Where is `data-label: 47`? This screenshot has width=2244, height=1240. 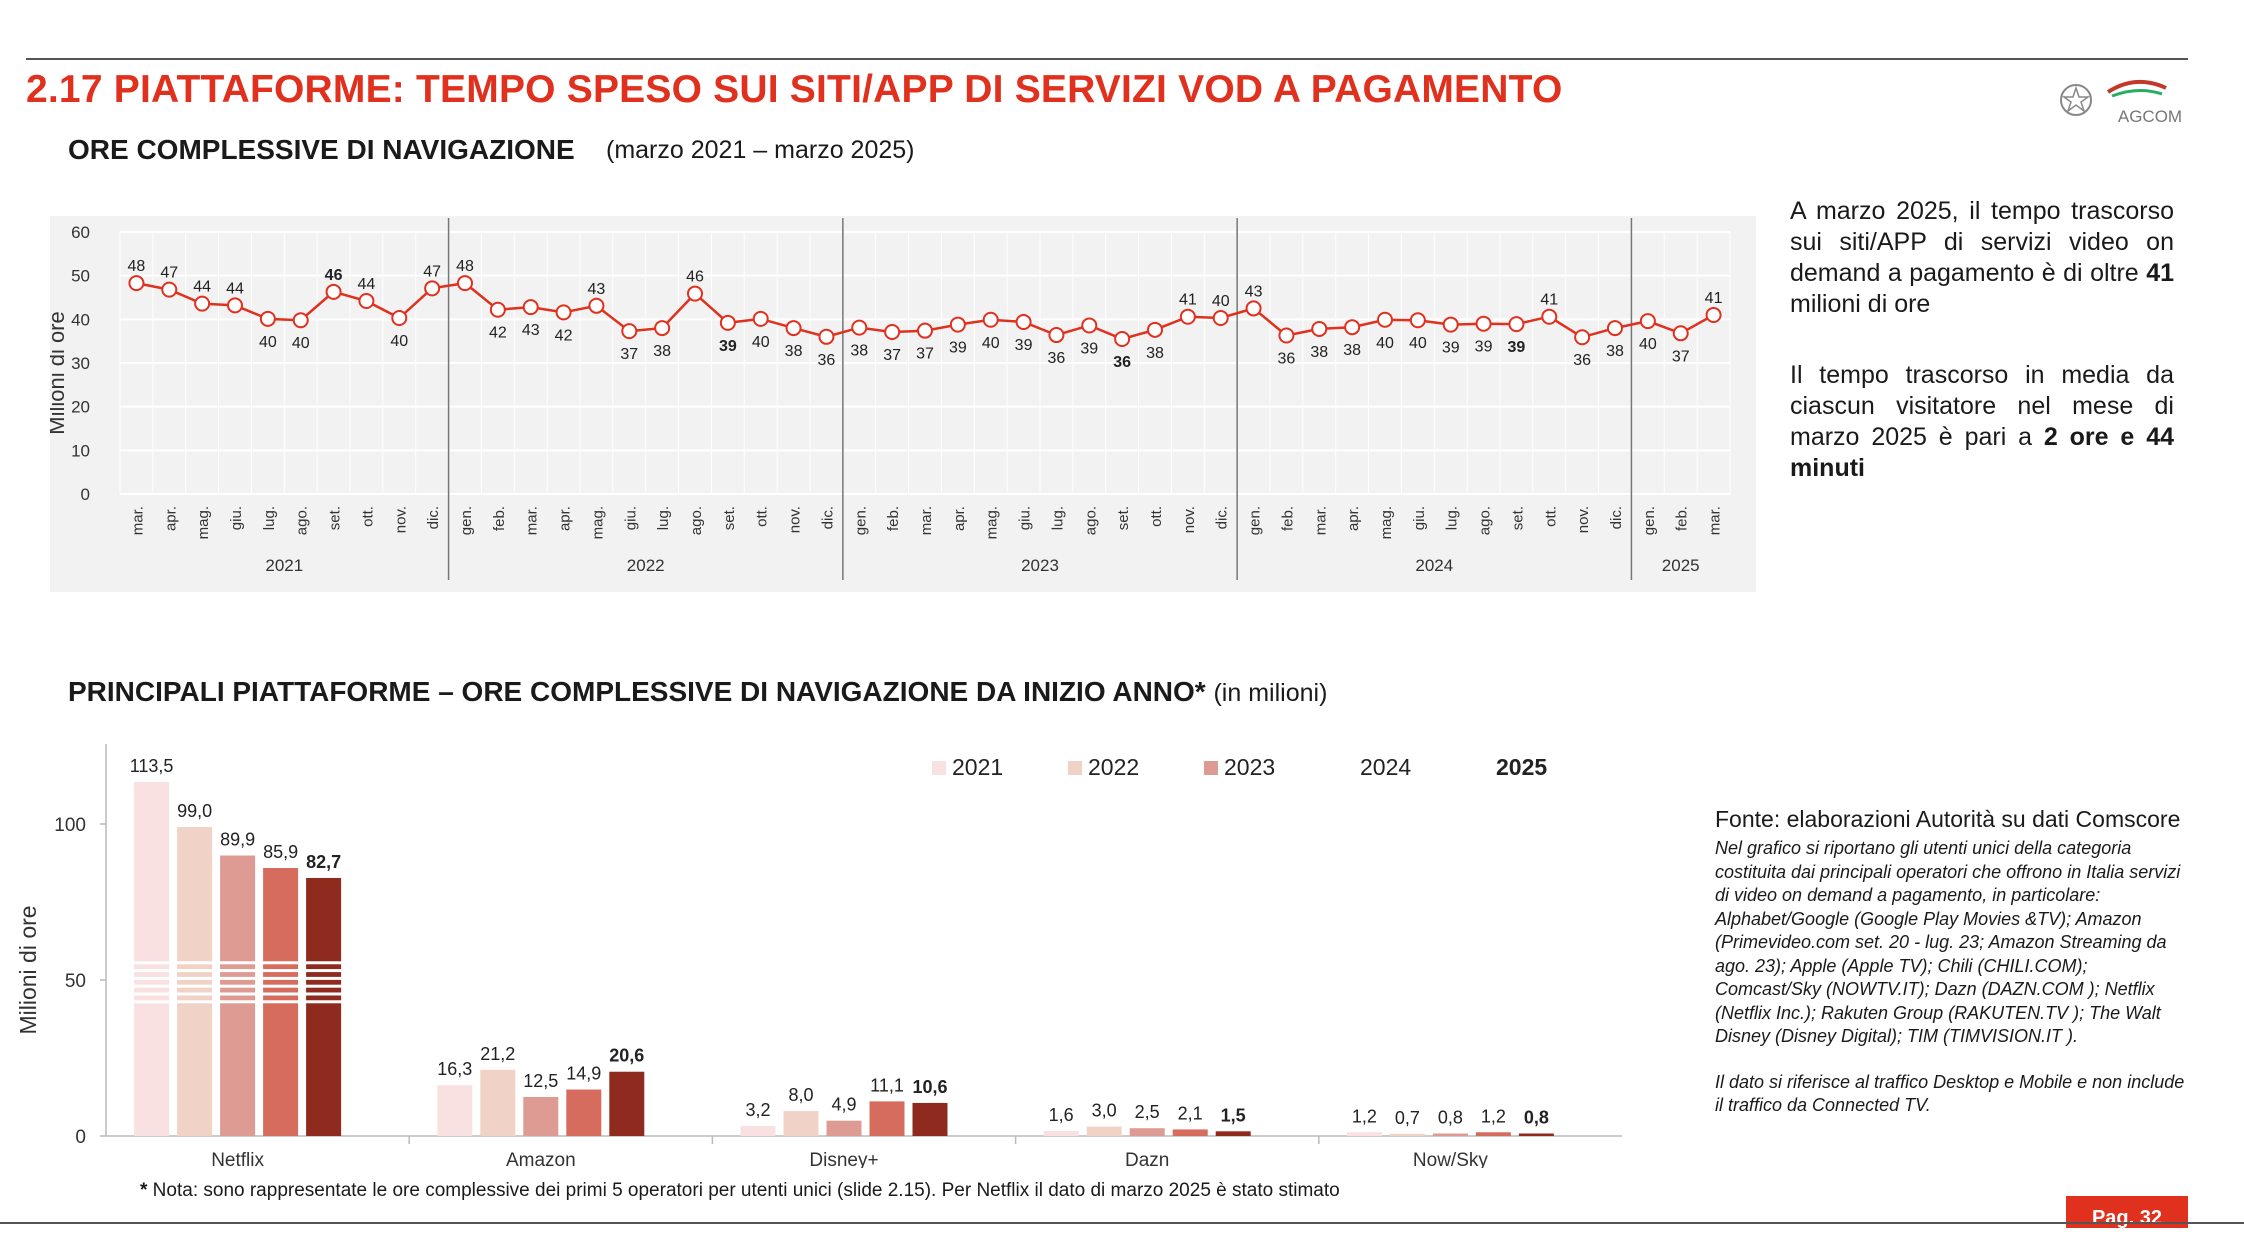 data-label: 47 is located at coordinates (432, 271).